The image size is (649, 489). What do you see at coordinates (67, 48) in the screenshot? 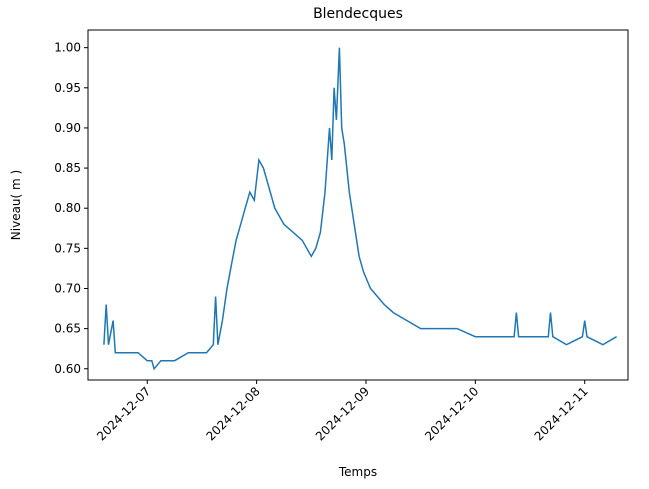
I see `y-tick-label: 1.00` at bounding box center [67, 48].